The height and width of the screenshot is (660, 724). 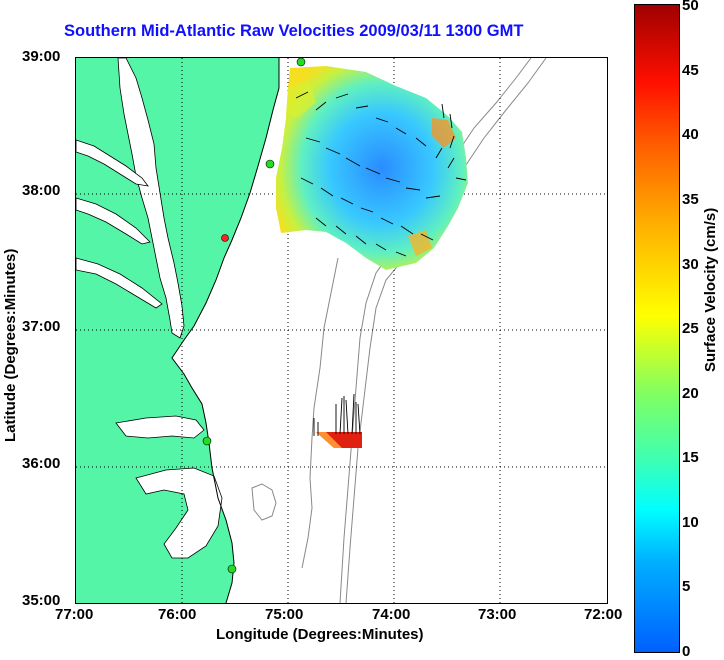 What do you see at coordinates (320, 634) in the screenshot?
I see `x-axis-label: Longitude (Degrees:Minutes)` at bounding box center [320, 634].